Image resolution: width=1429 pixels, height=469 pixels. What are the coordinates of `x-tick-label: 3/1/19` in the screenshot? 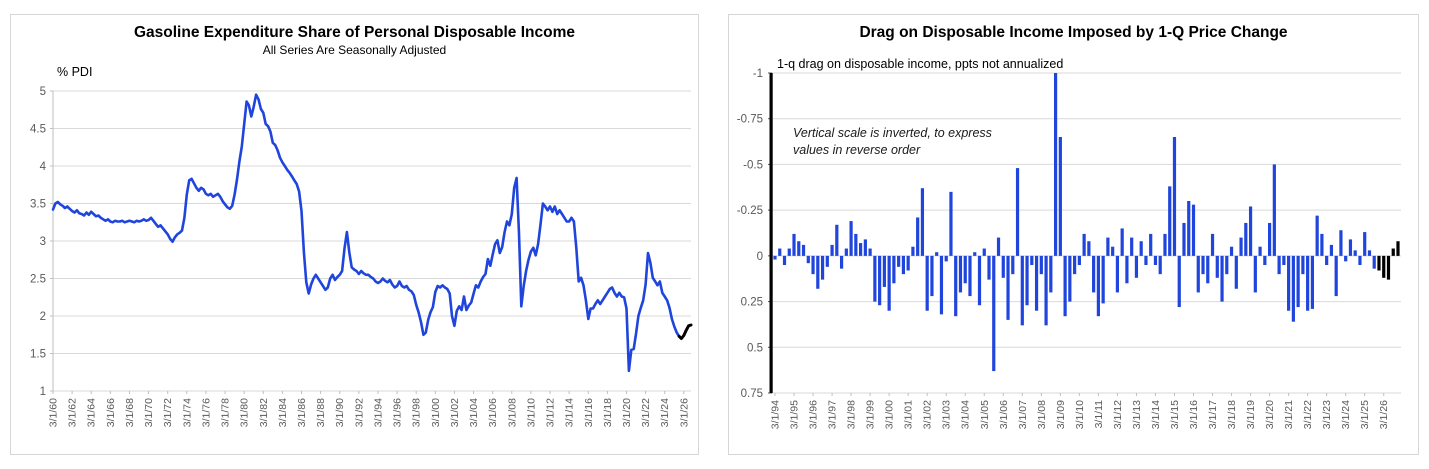 It's located at (1251, 414).